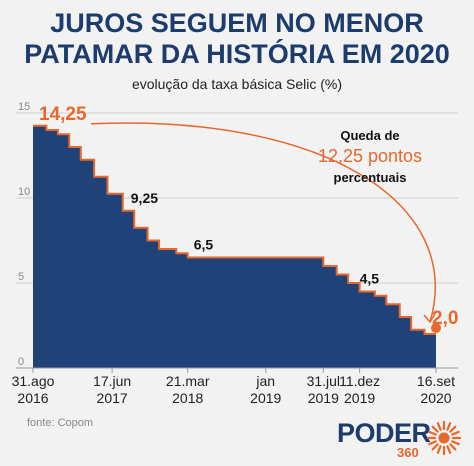  Describe the element at coordinates (237, 23) in the screenshot. I see `title-line-1: JUROS SEGUEM NO MENOR` at that location.